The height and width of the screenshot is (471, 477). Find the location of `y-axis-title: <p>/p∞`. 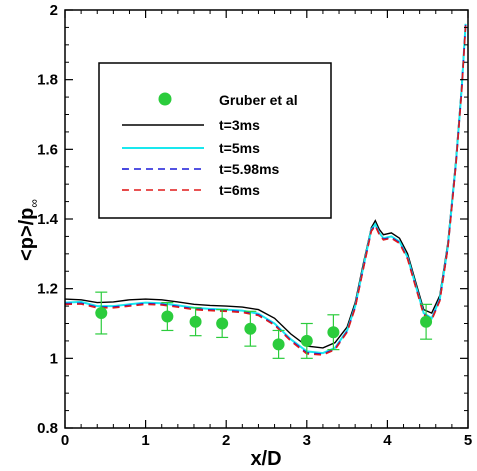

y-axis-title: <p>/p∞ is located at coordinates (28, 230).